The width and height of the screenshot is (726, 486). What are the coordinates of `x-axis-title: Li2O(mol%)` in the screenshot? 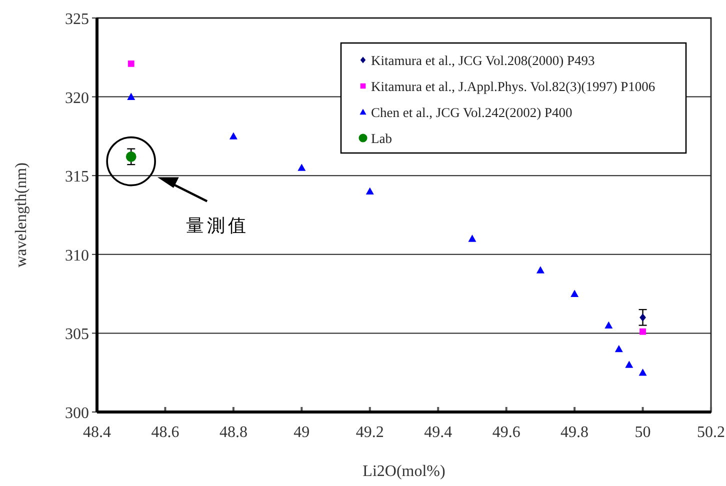 It's located at (404, 471).